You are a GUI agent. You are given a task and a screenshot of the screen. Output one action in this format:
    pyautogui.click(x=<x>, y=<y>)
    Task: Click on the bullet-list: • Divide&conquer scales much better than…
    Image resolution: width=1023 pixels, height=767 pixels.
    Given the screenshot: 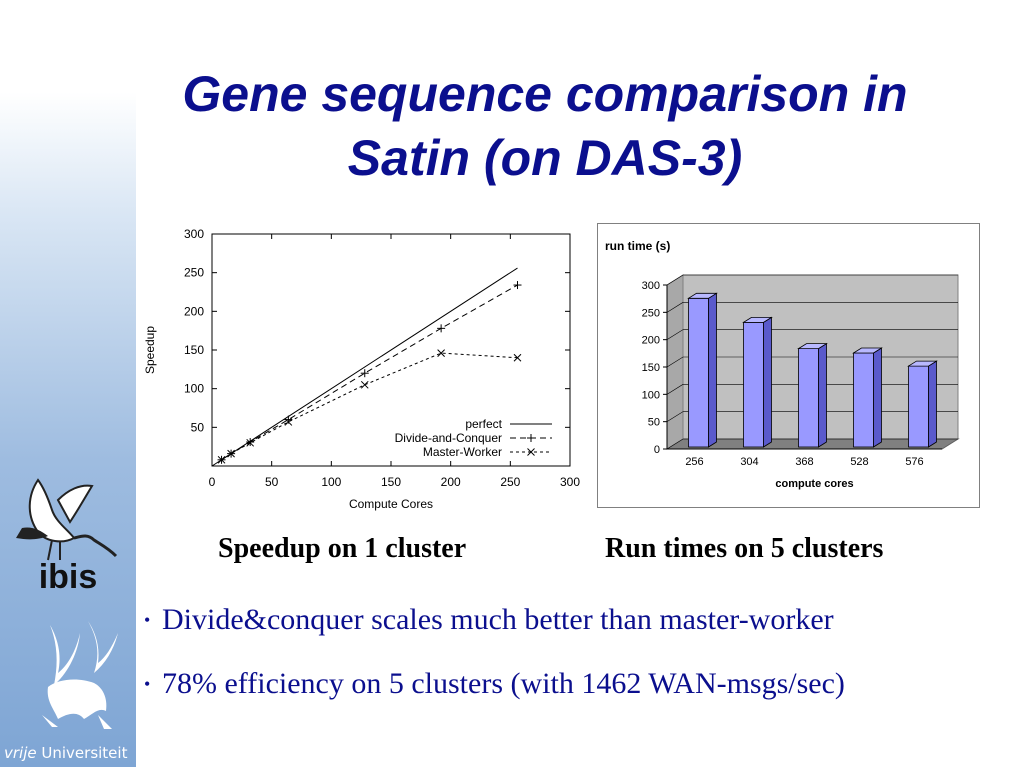 What is the action you would take?
    pyautogui.click(x=577, y=662)
    